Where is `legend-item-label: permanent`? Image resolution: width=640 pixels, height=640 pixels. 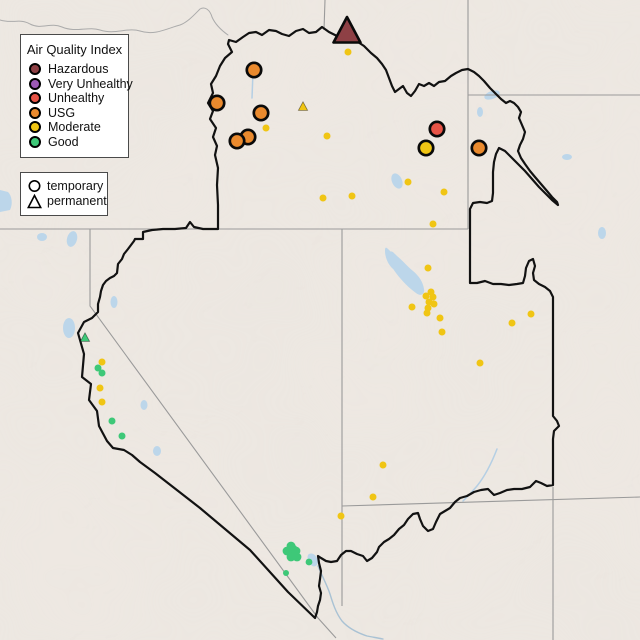
legend-item-label: permanent is located at coordinates (77, 201).